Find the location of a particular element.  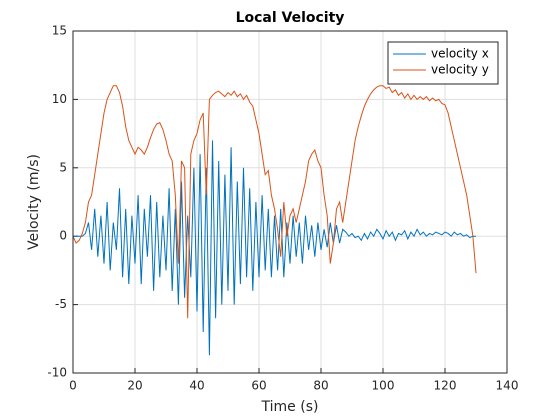

x-tick-label: 20 is located at coordinates (134, 386).